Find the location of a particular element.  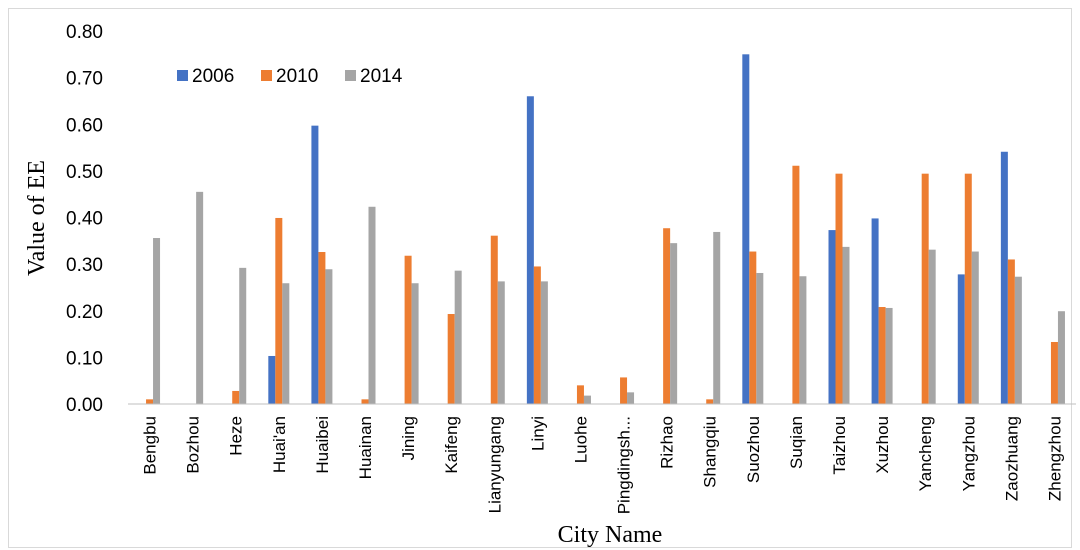

x-tick-label: Yancheng is located at coordinates (925, 453).